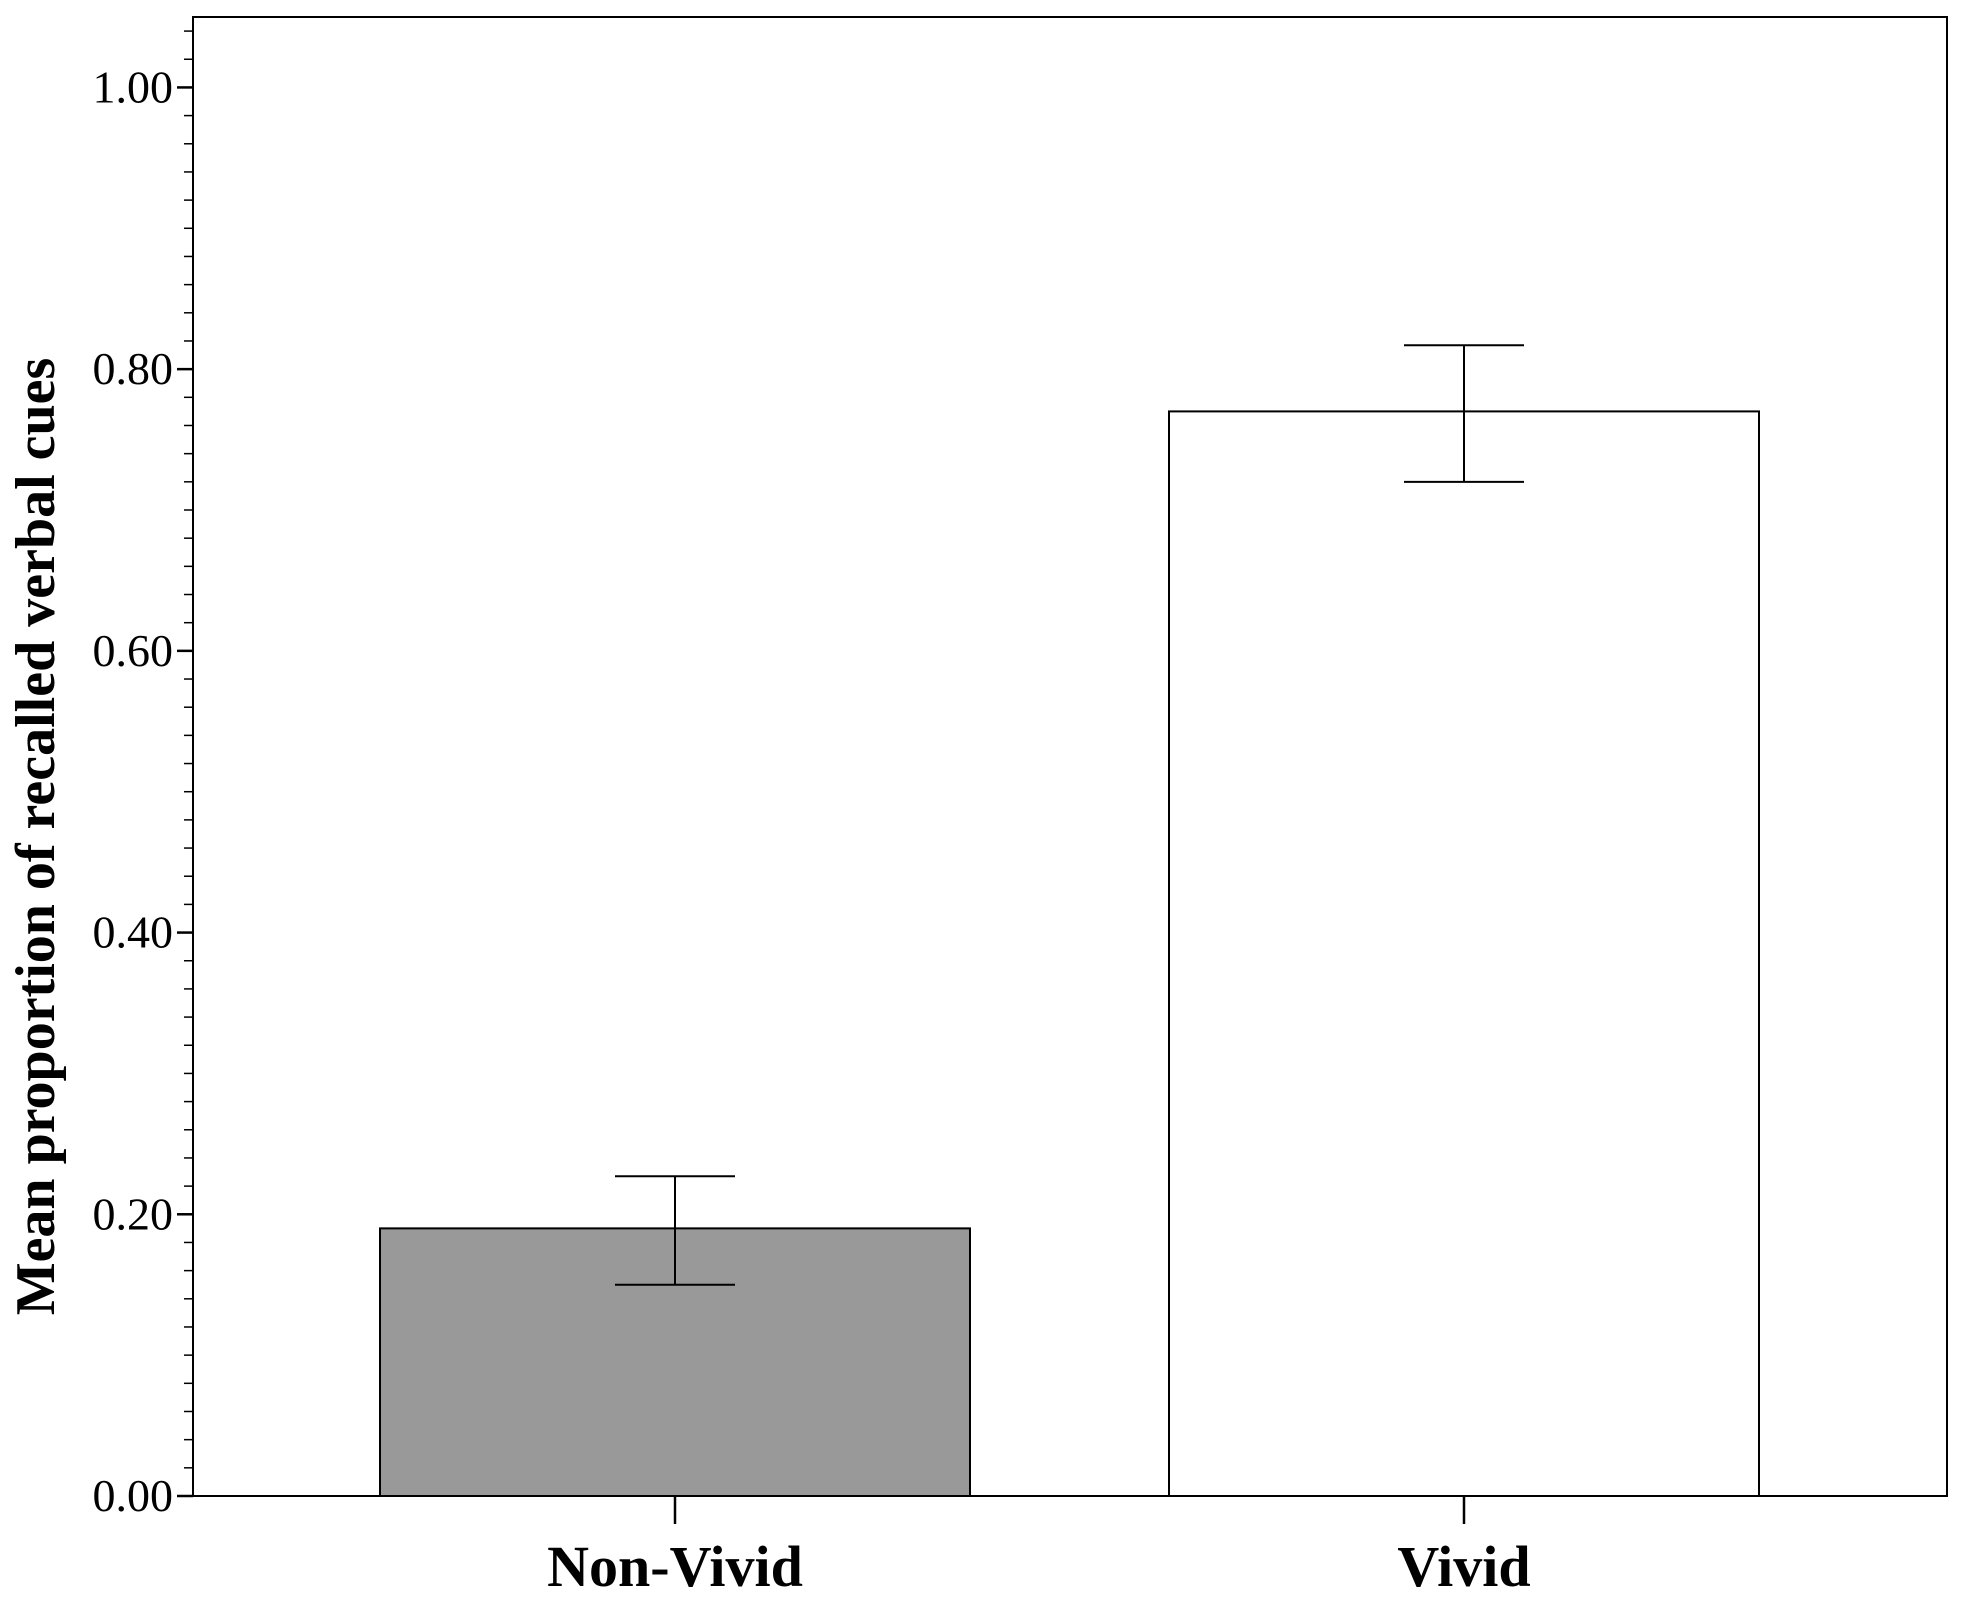 The height and width of the screenshot is (1602, 1961). I want to click on y-tick-label: 1.00, so click(133, 86).